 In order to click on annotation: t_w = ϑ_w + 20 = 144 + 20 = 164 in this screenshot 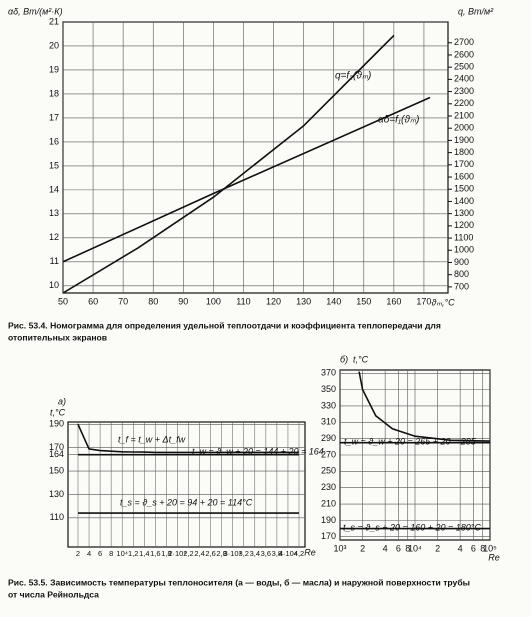, I will do `click(258, 451)`.